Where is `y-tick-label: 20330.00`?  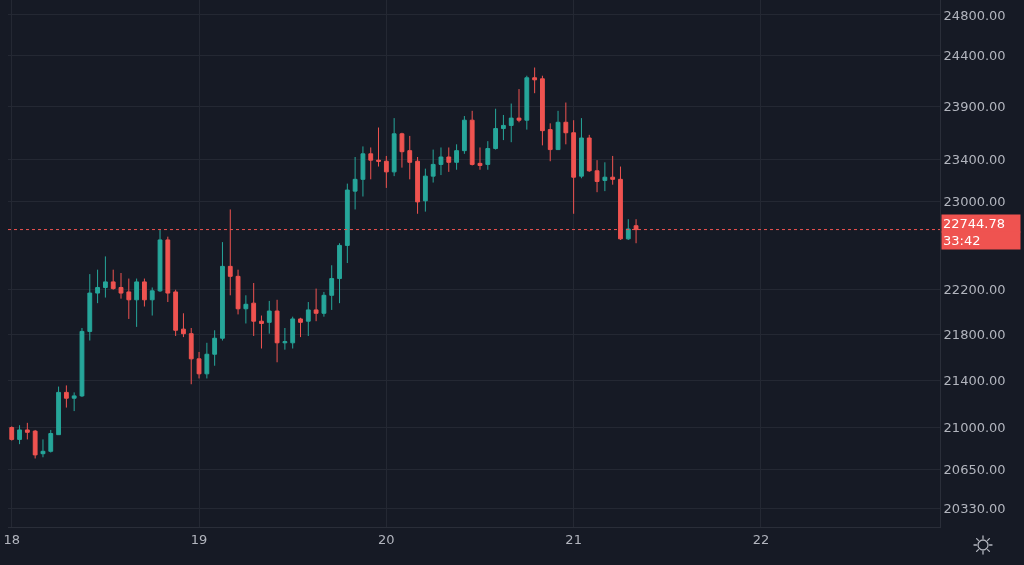 y-tick-label: 20330.00 is located at coordinates (974, 508).